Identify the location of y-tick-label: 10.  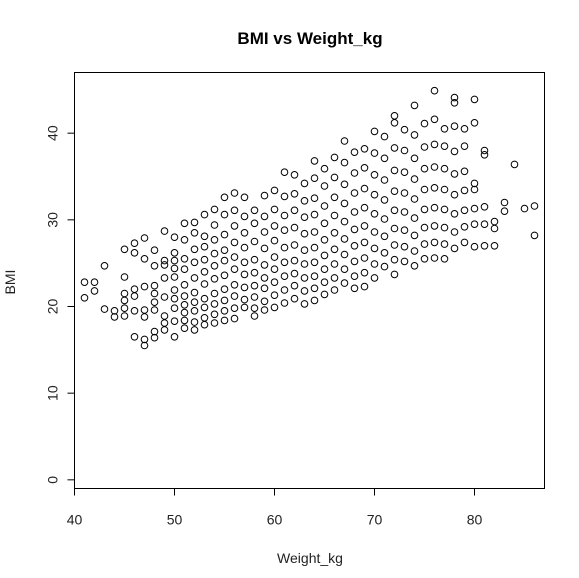
(53, 393).